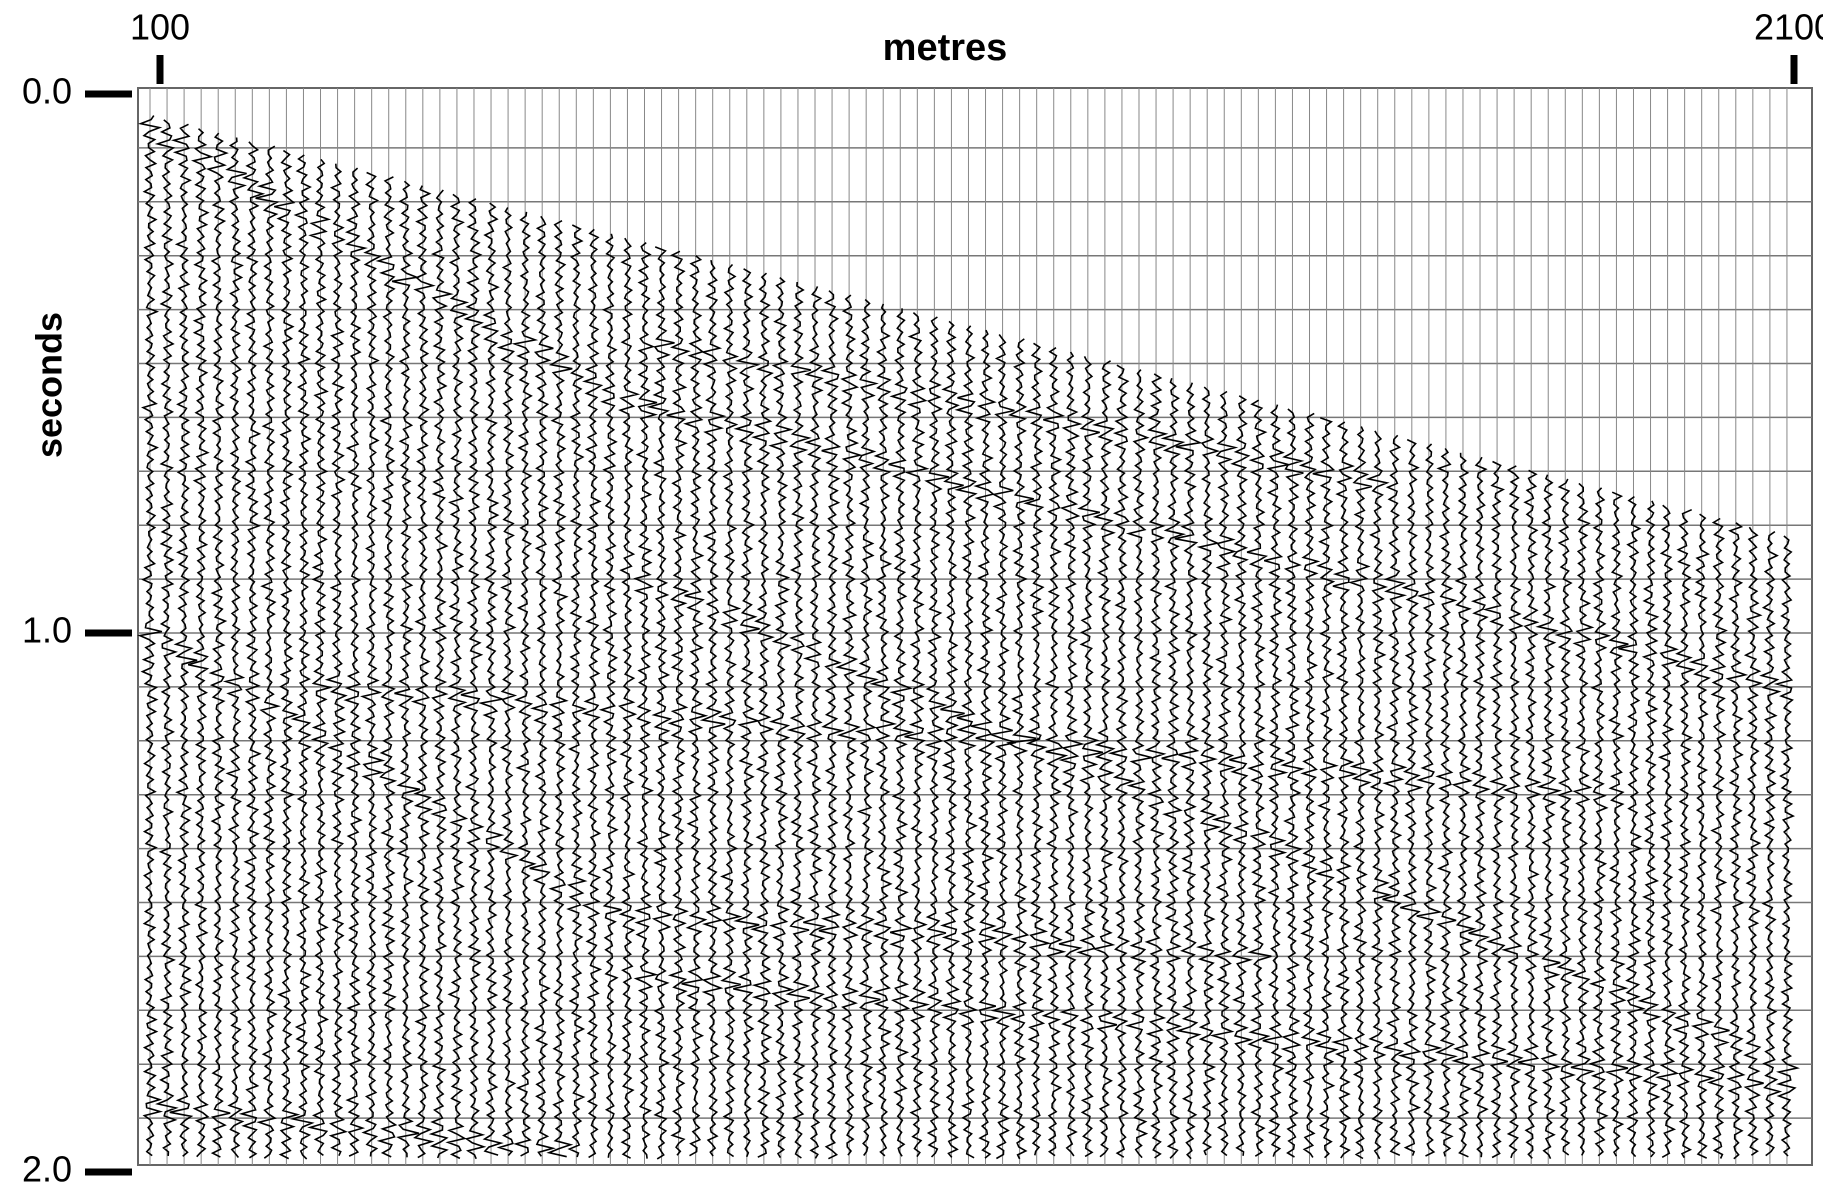 The height and width of the screenshot is (1184, 1823). Describe the element at coordinates (49, 385) in the screenshot. I see `y-axis-title: seconds` at that location.